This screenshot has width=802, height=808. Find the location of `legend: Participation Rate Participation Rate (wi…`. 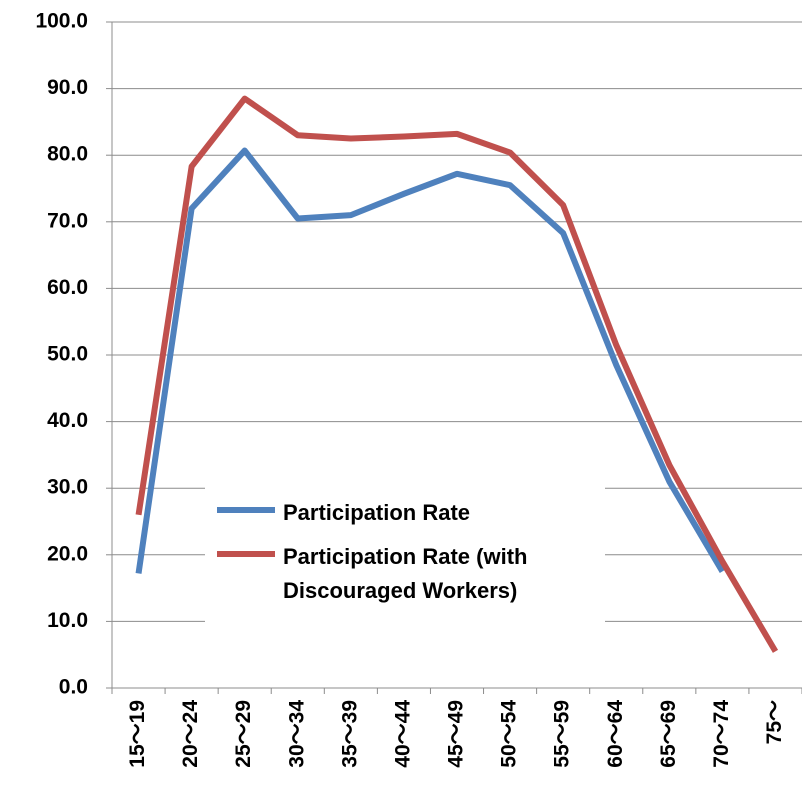

legend: Participation Rate Participation Rate (wi… is located at coordinates (405, 552).